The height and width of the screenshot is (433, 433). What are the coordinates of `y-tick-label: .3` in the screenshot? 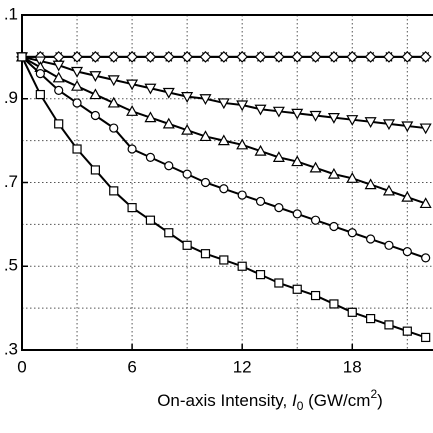 It's located at (11, 348).